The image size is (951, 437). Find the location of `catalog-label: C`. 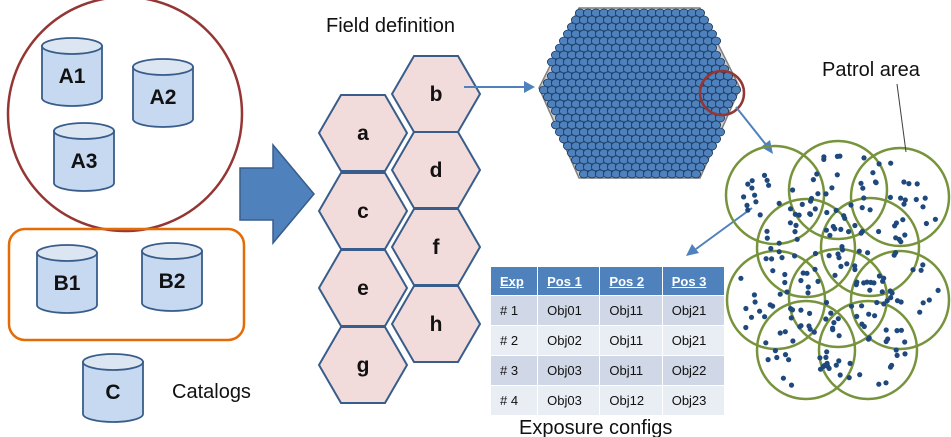

catalog-label: C is located at coordinates (112, 392).